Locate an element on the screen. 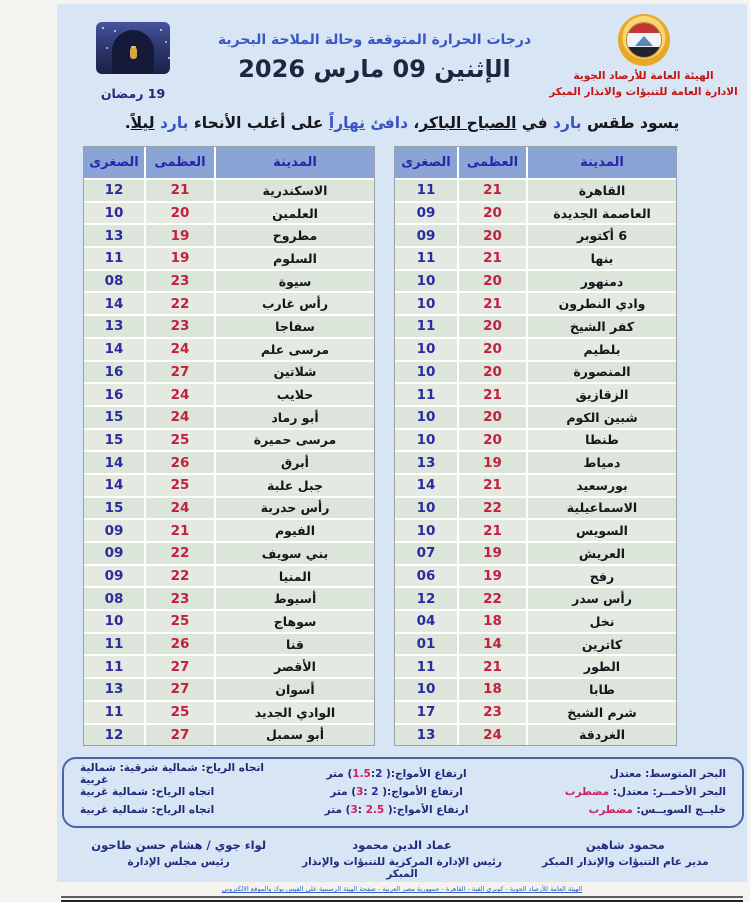  table-row: جبل علبة 25 14 is located at coordinates (229, 486).